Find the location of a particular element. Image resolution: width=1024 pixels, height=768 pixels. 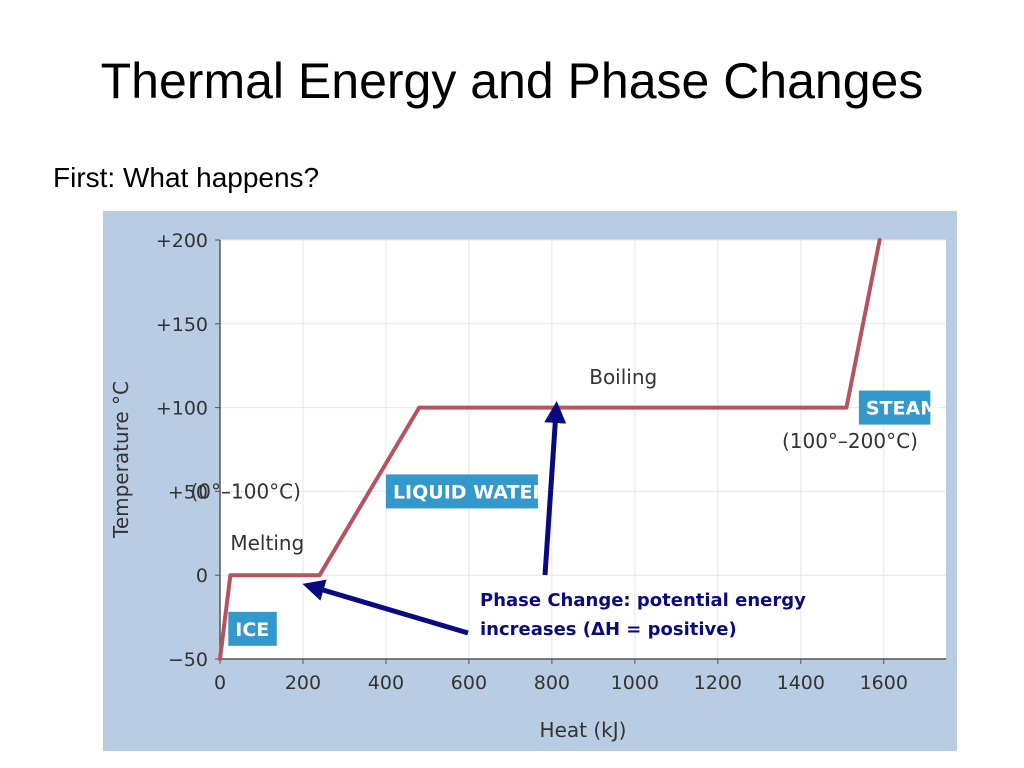

x-tick-label: 1200 is located at coordinates (718, 683).